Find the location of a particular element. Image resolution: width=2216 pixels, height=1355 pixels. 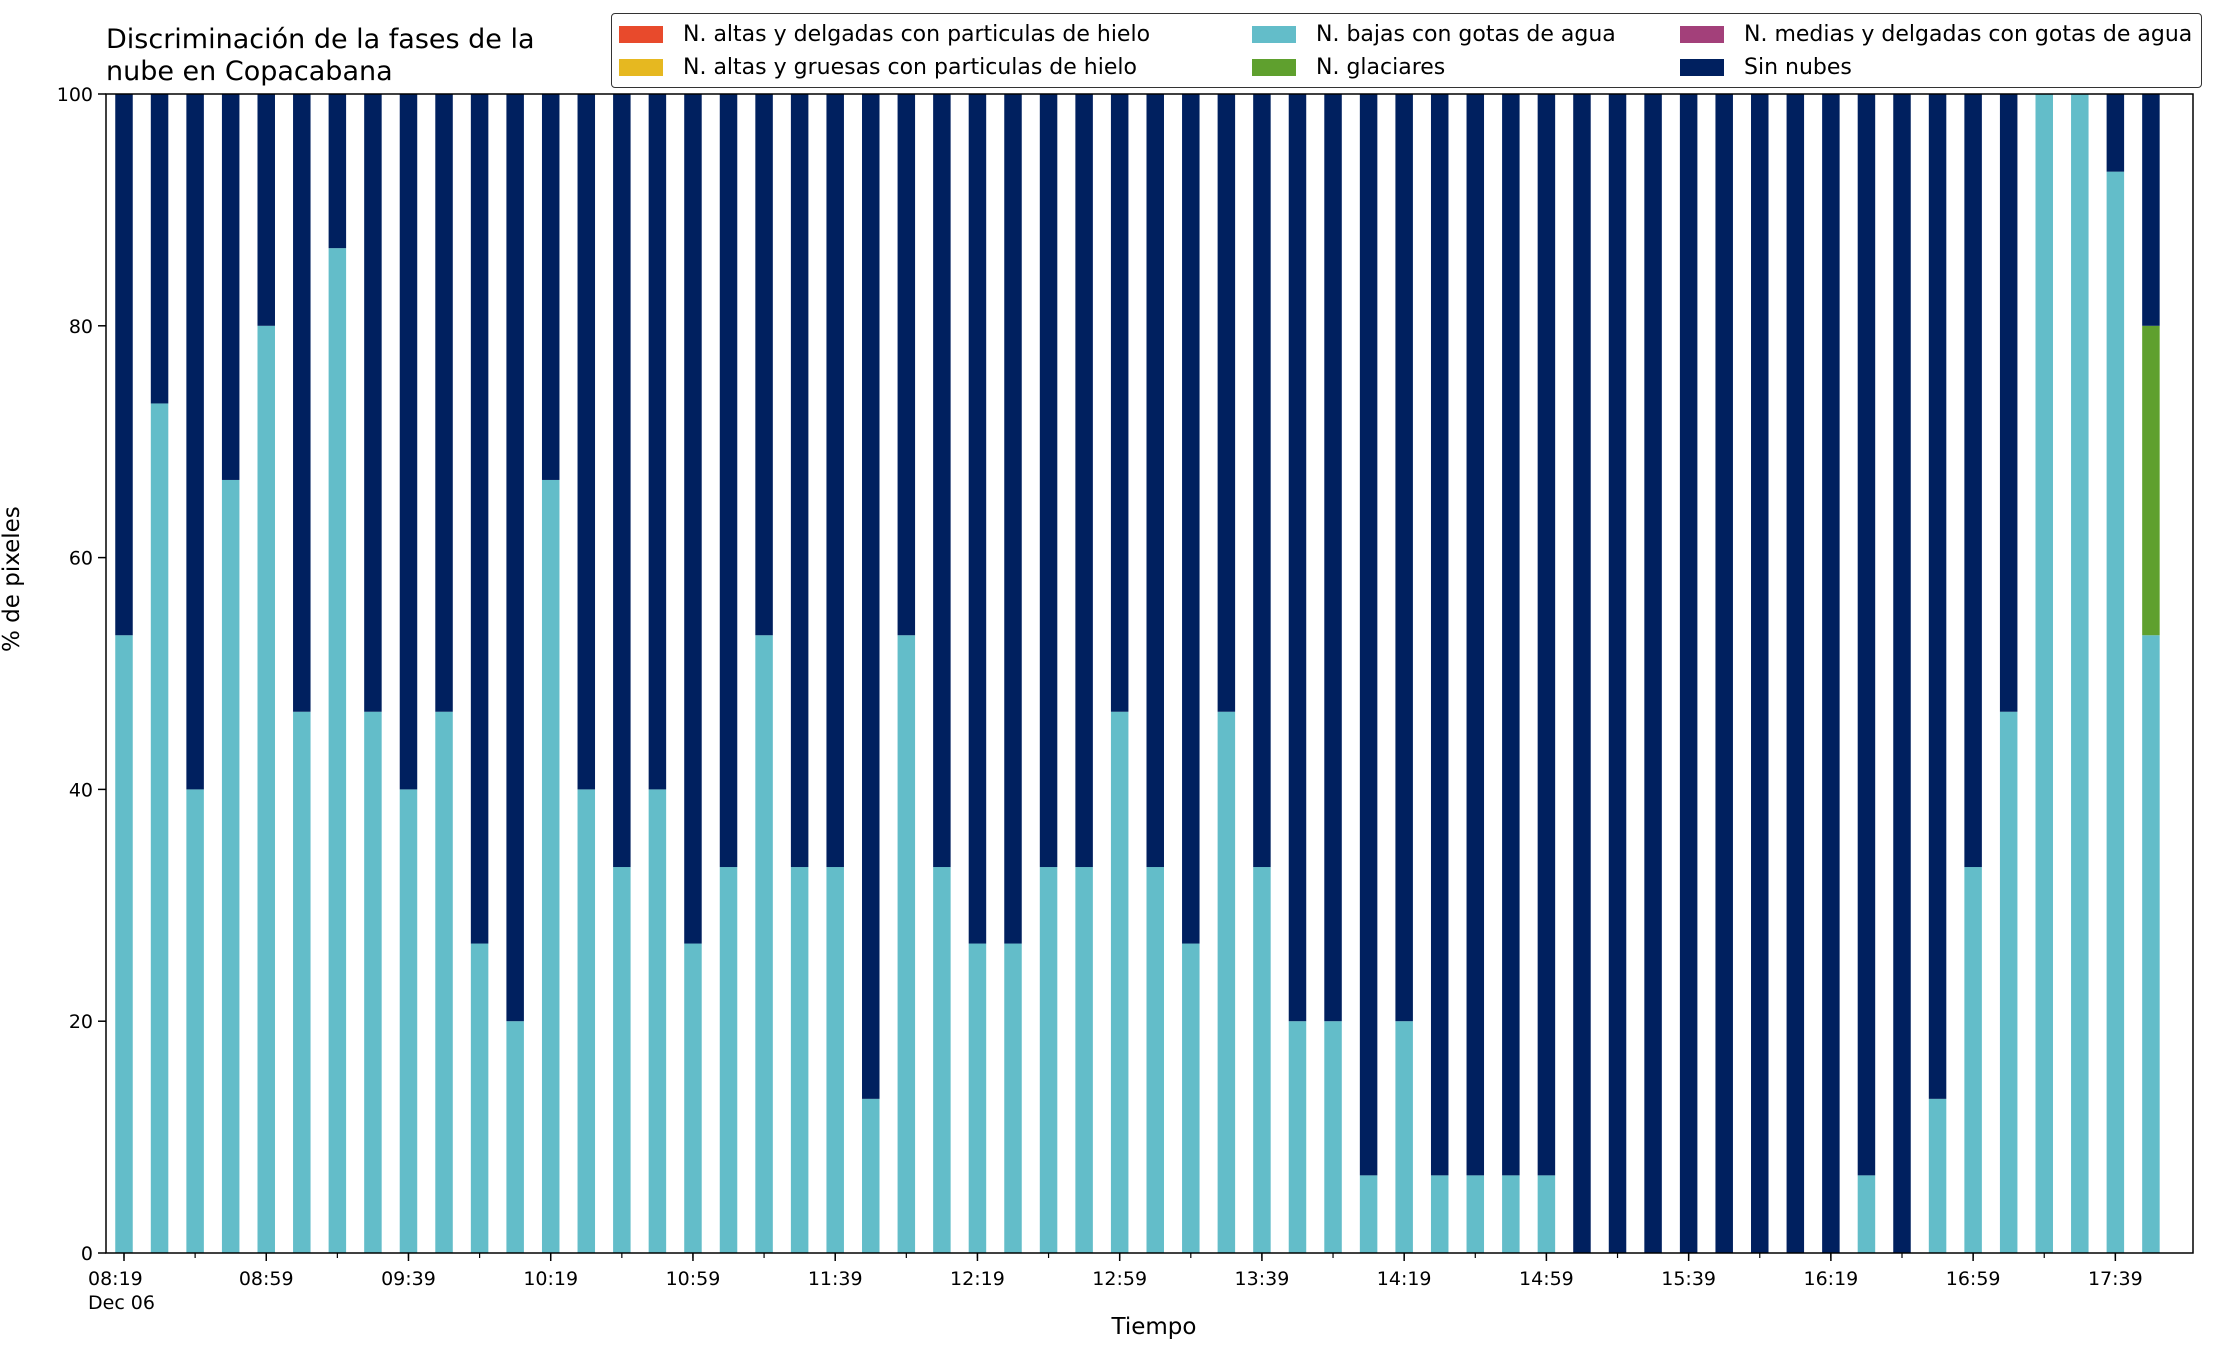

y-tick-label: 80 is located at coordinates (81, 327).